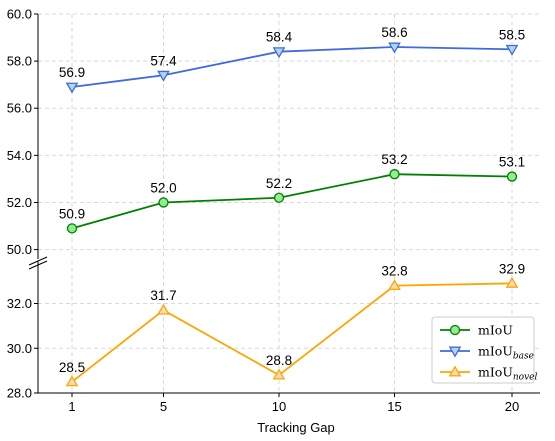 This screenshot has width=555, height=441. What do you see at coordinates (523, 357) in the screenshot?
I see `legend-label-subscript: base` at bounding box center [523, 357].